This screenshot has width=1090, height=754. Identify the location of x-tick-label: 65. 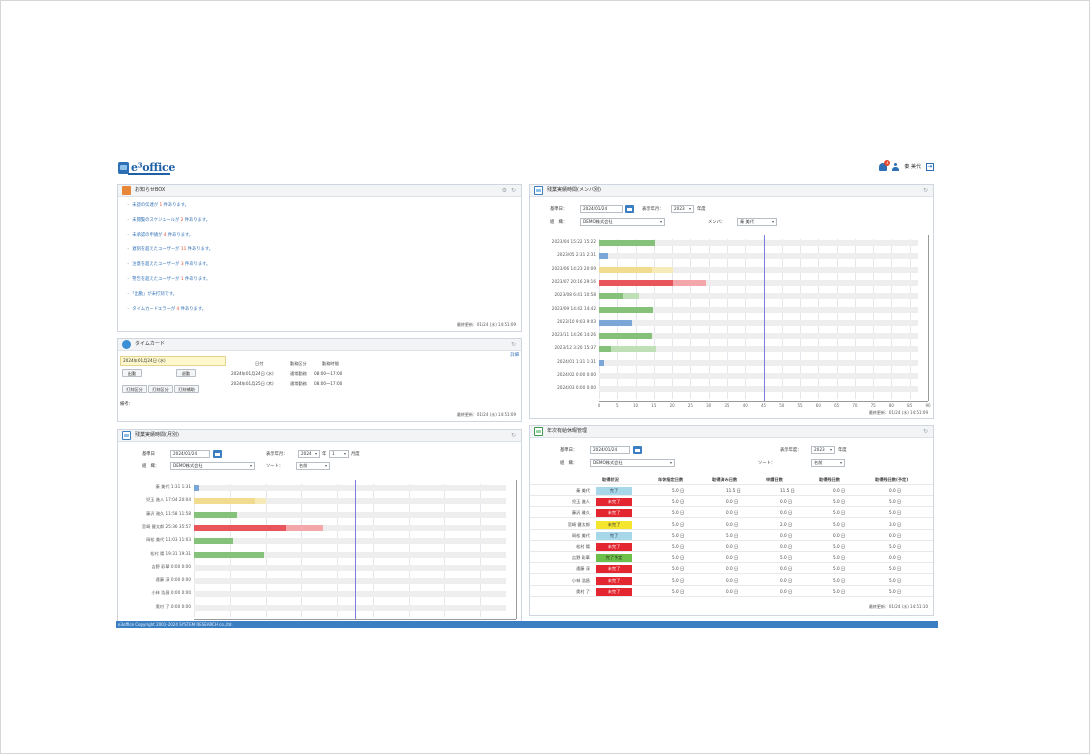
(837, 405).